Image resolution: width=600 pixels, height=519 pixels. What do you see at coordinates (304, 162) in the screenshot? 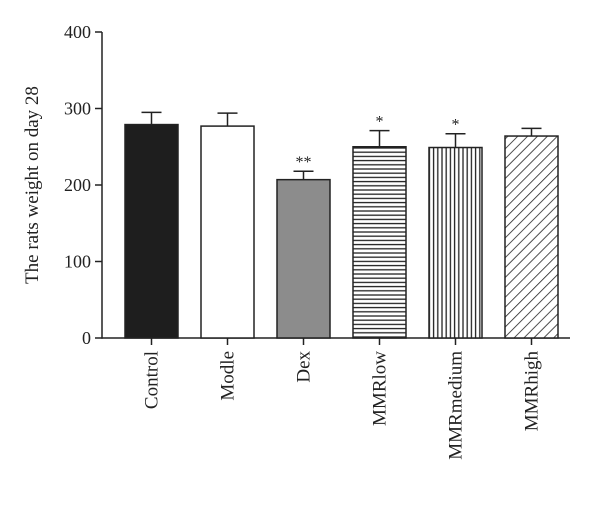
I see `significance-mark-dex: **` at bounding box center [304, 162].